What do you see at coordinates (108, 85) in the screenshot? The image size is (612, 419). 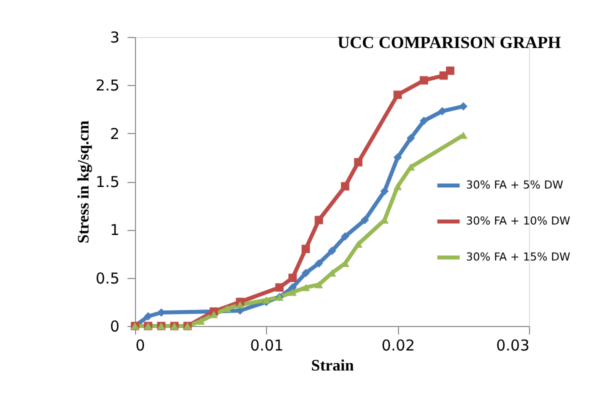 I see `y-tick-label: 2.5` at bounding box center [108, 85].